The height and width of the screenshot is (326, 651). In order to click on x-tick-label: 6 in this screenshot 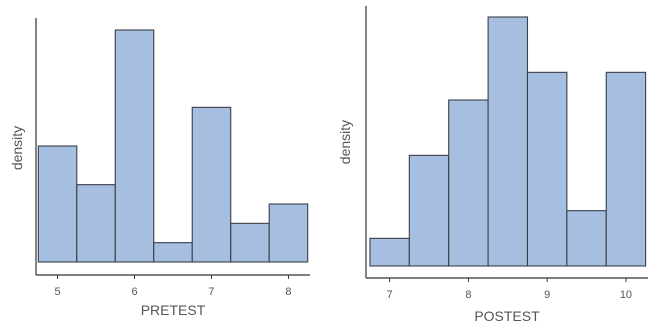, I will do `click(134, 292)`.